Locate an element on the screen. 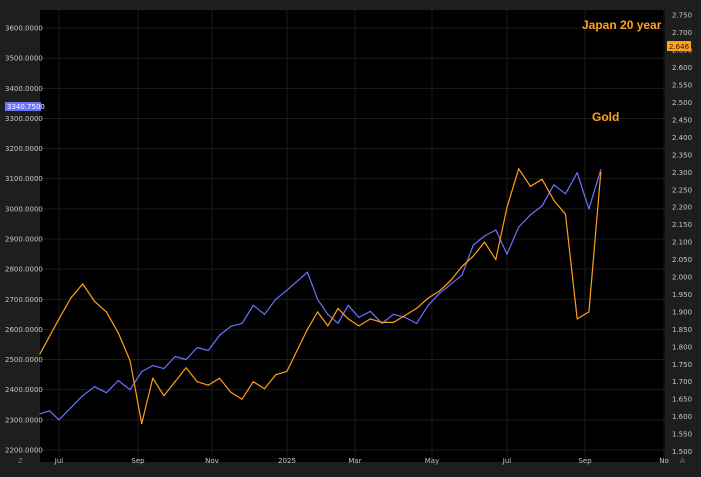 The width and height of the screenshot is (701, 477). left-tick-label: 3000.0000 is located at coordinates (24, 209).